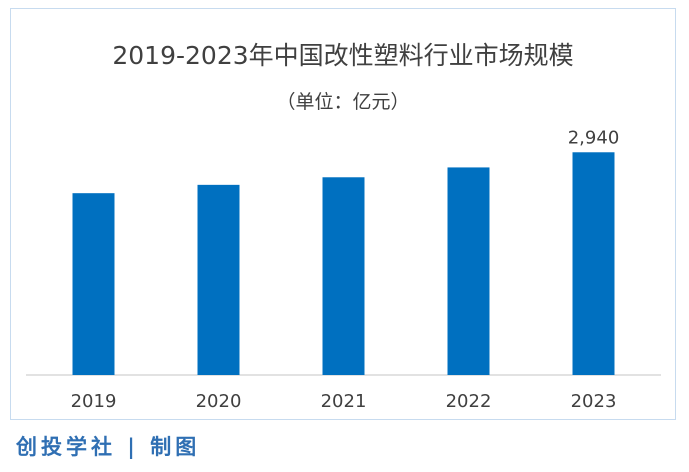 The image size is (689, 472). What do you see at coordinates (94, 401) in the screenshot?
I see `x-tick-label: 2019` at bounding box center [94, 401].